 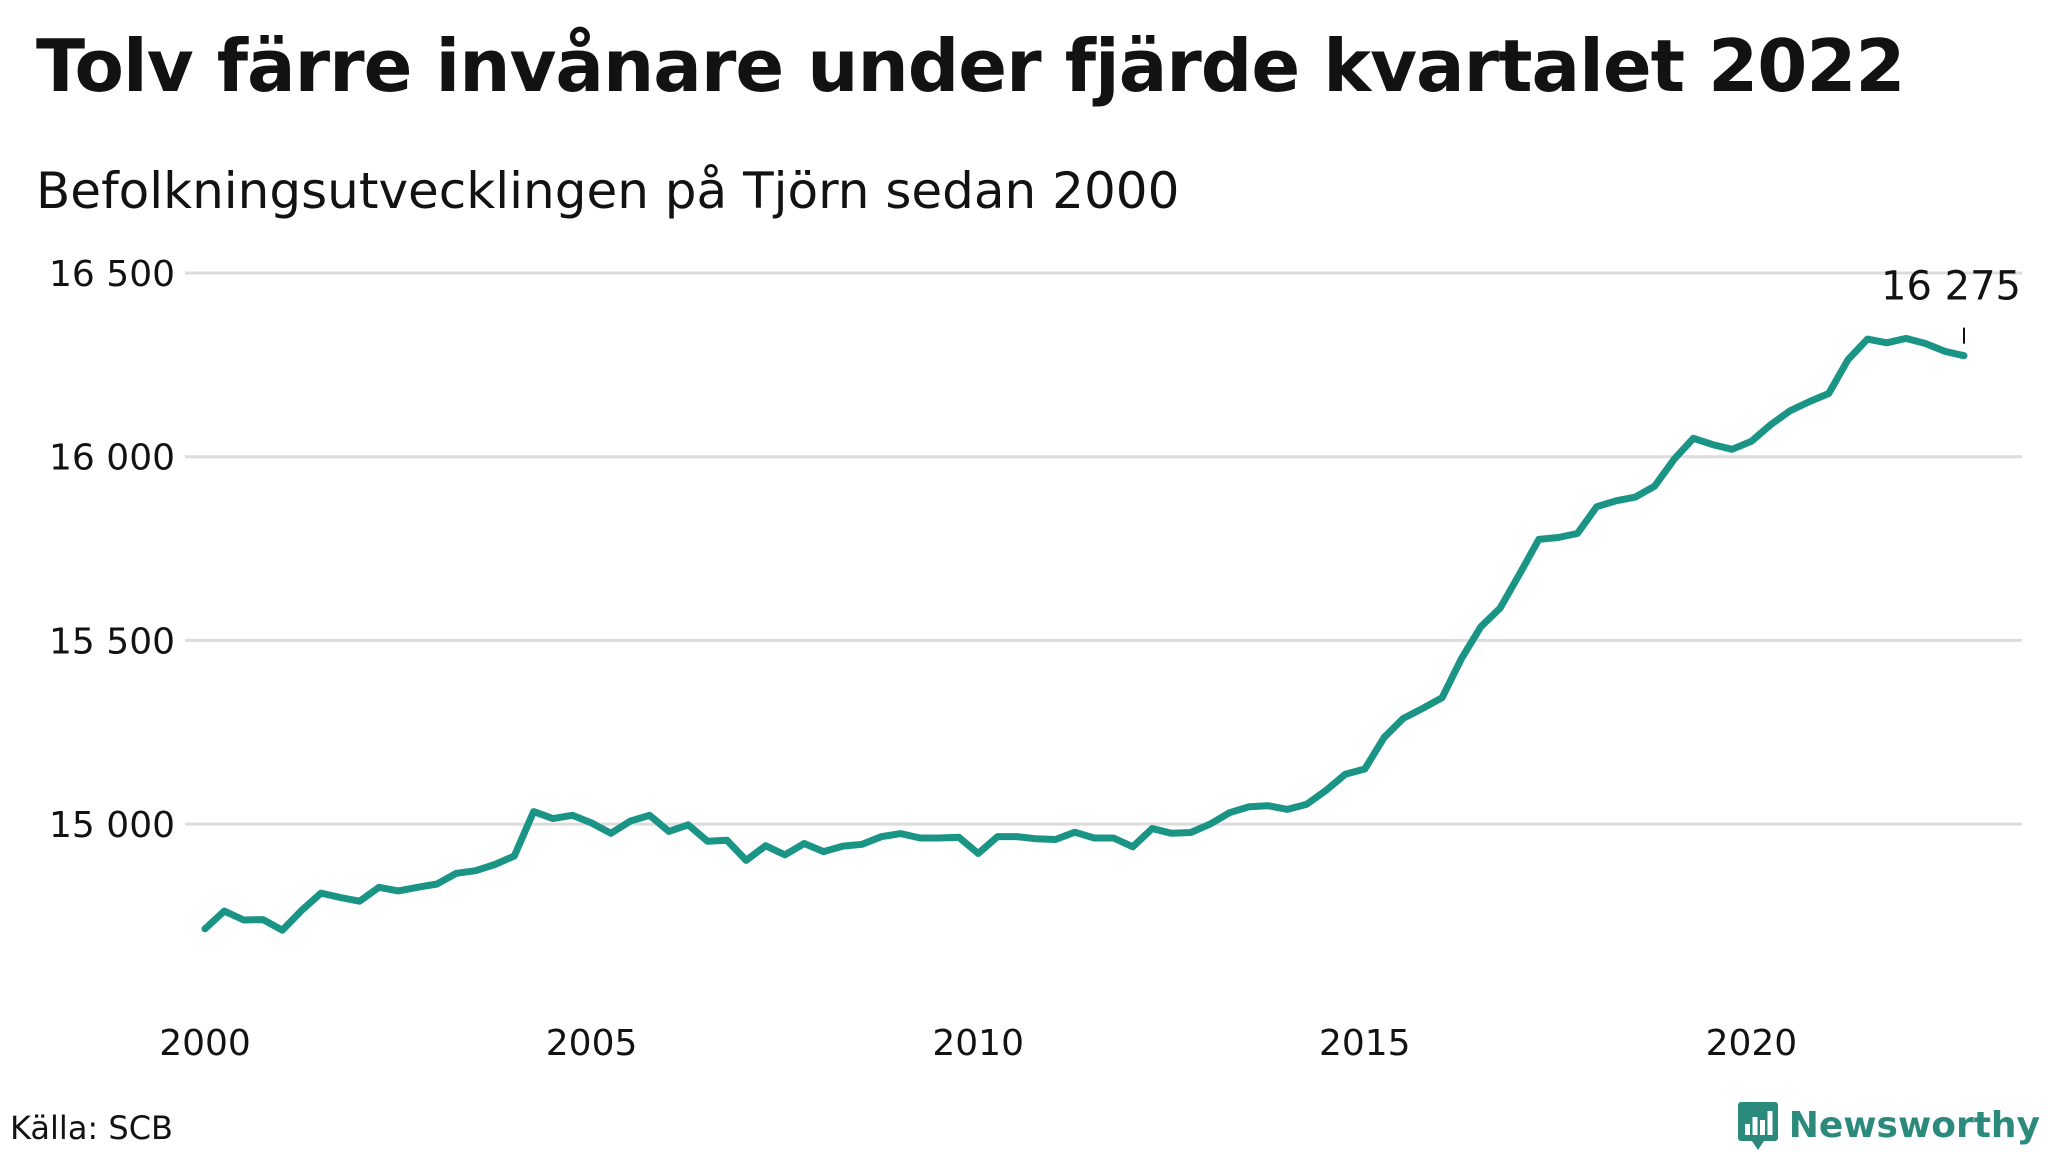 What do you see at coordinates (91, 1128) in the screenshot?
I see `source-note: Källa: SCB` at bounding box center [91, 1128].